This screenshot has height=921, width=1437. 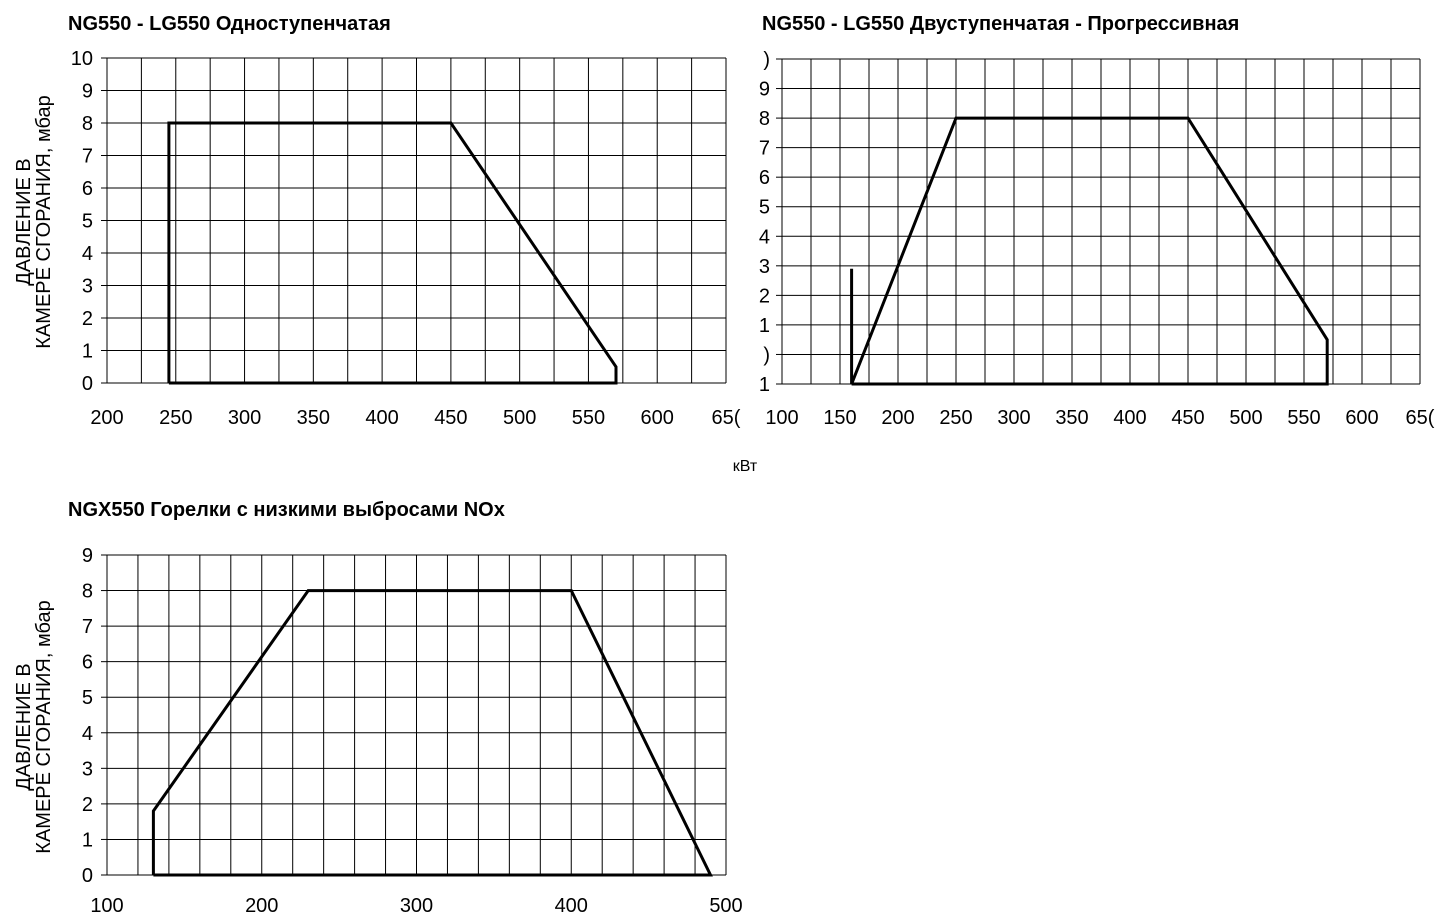 I want to click on x-tick-label: 150, so click(x=839, y=418).